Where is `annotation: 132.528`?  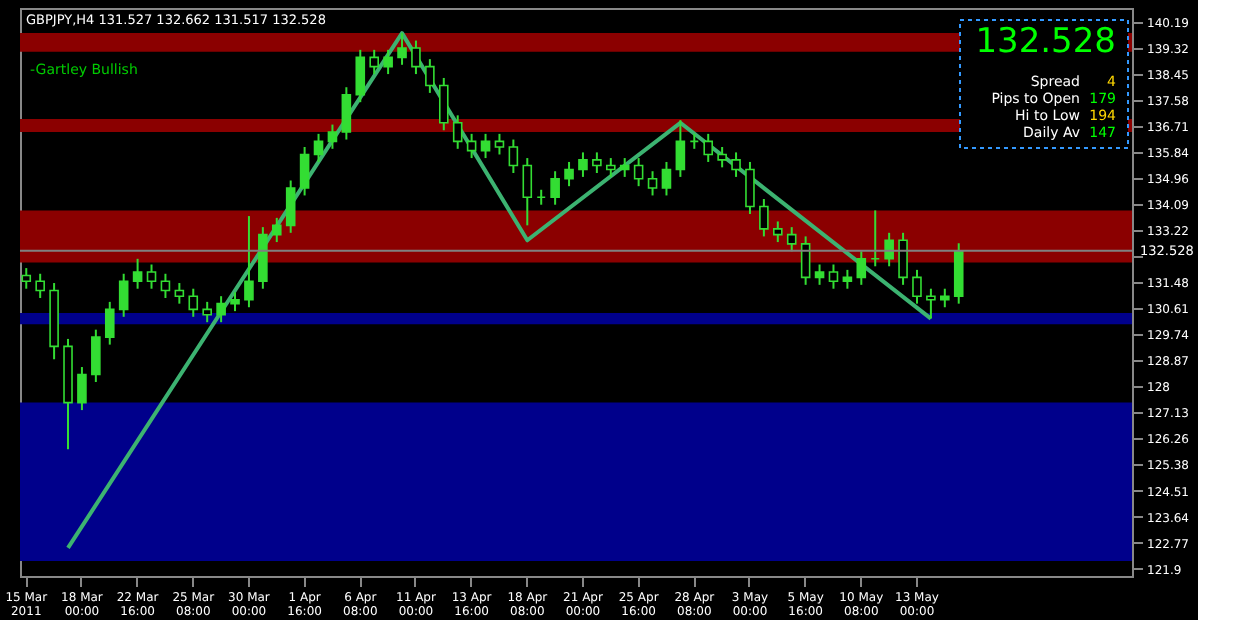
annotation: 132.528 is located at coordinates (1045, 42).